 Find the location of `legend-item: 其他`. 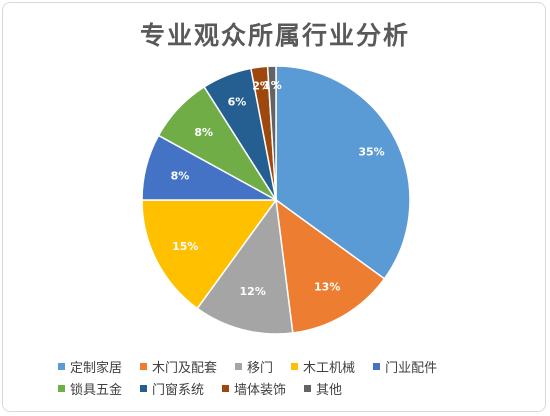

legend-item: 其他 is located at coordinates (323, 388).